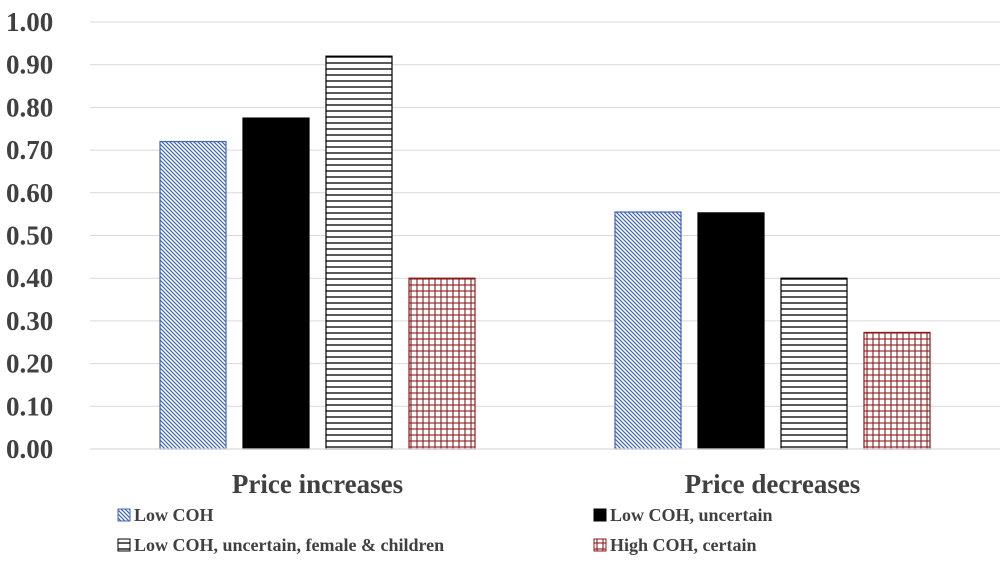  I want to click on legend-item: Low COH, uncertain, so click(683, 515).